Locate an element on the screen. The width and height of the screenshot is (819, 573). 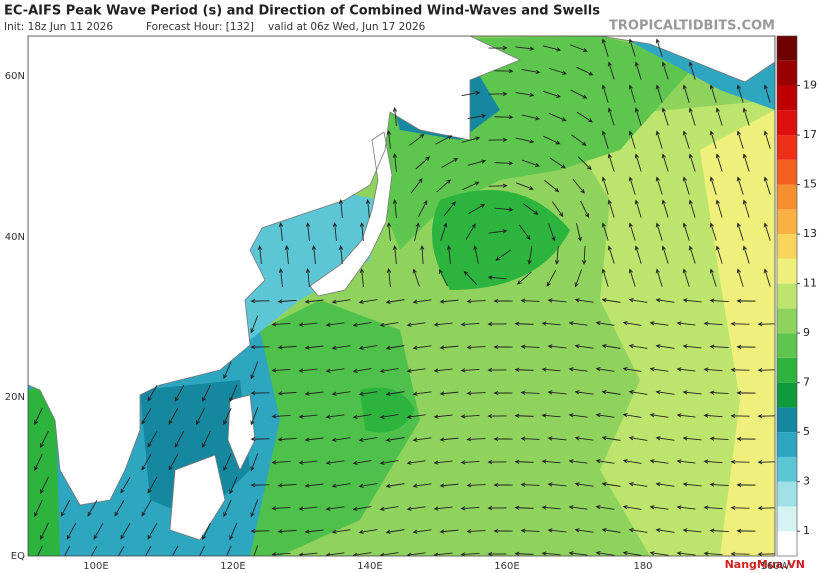
lat-label: 60N is located at coordinates (15, 76).